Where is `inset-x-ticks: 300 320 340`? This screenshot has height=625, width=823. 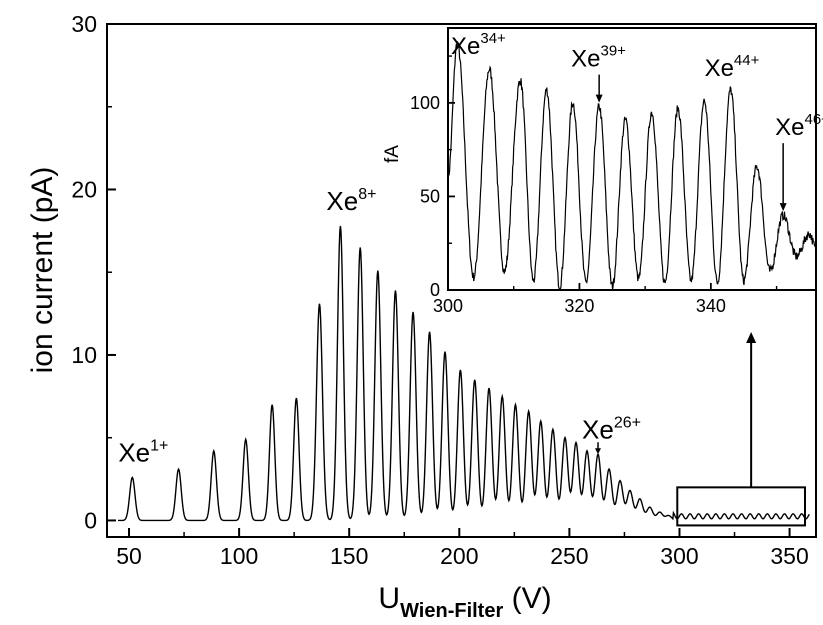
inset-x-ticks: 300 320 340 is located at coordinates (605, 299).